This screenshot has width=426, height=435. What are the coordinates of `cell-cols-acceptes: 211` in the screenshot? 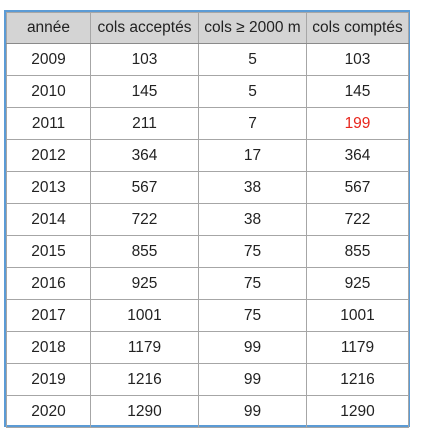 It's located at (144, 123).